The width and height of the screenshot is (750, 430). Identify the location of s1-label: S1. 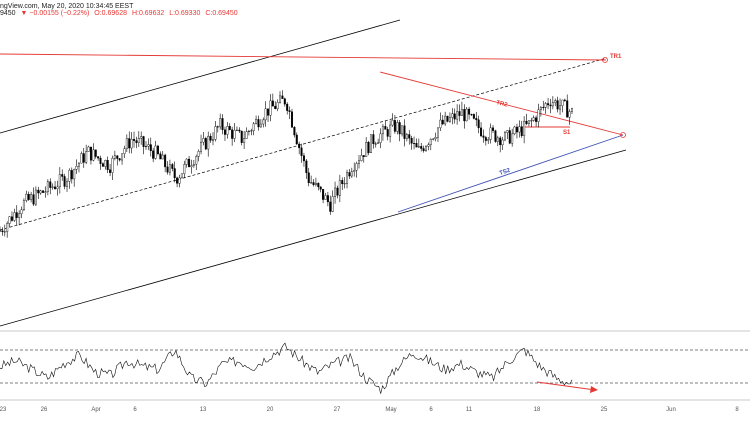
(567, 133).